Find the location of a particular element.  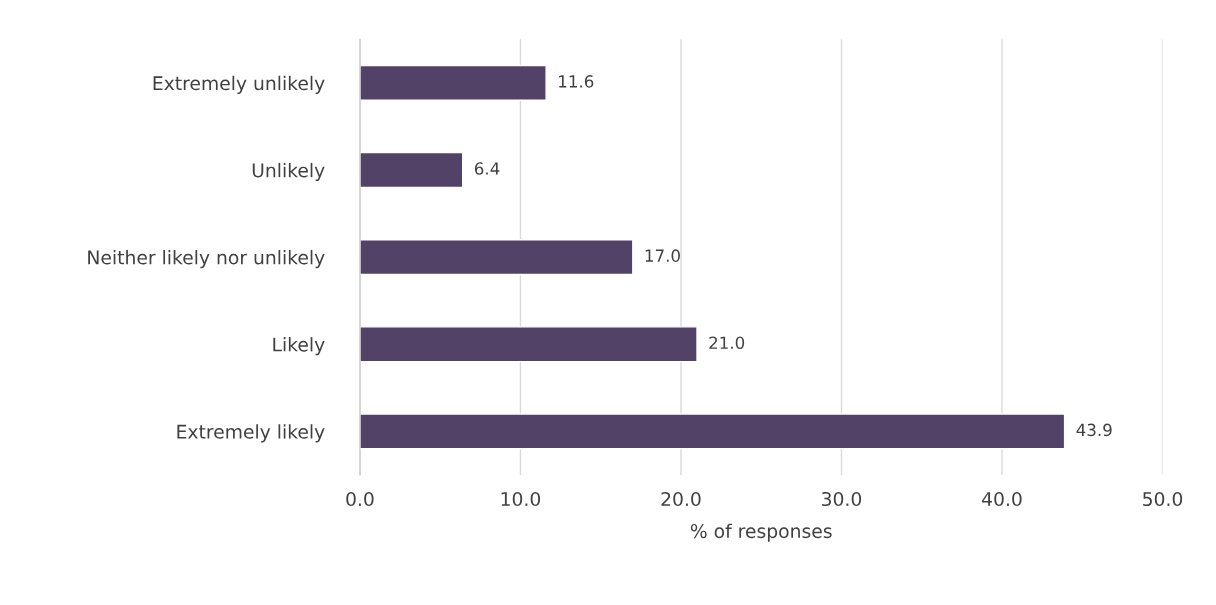

data-label: 21.0 is located at coordinates (727, 343).